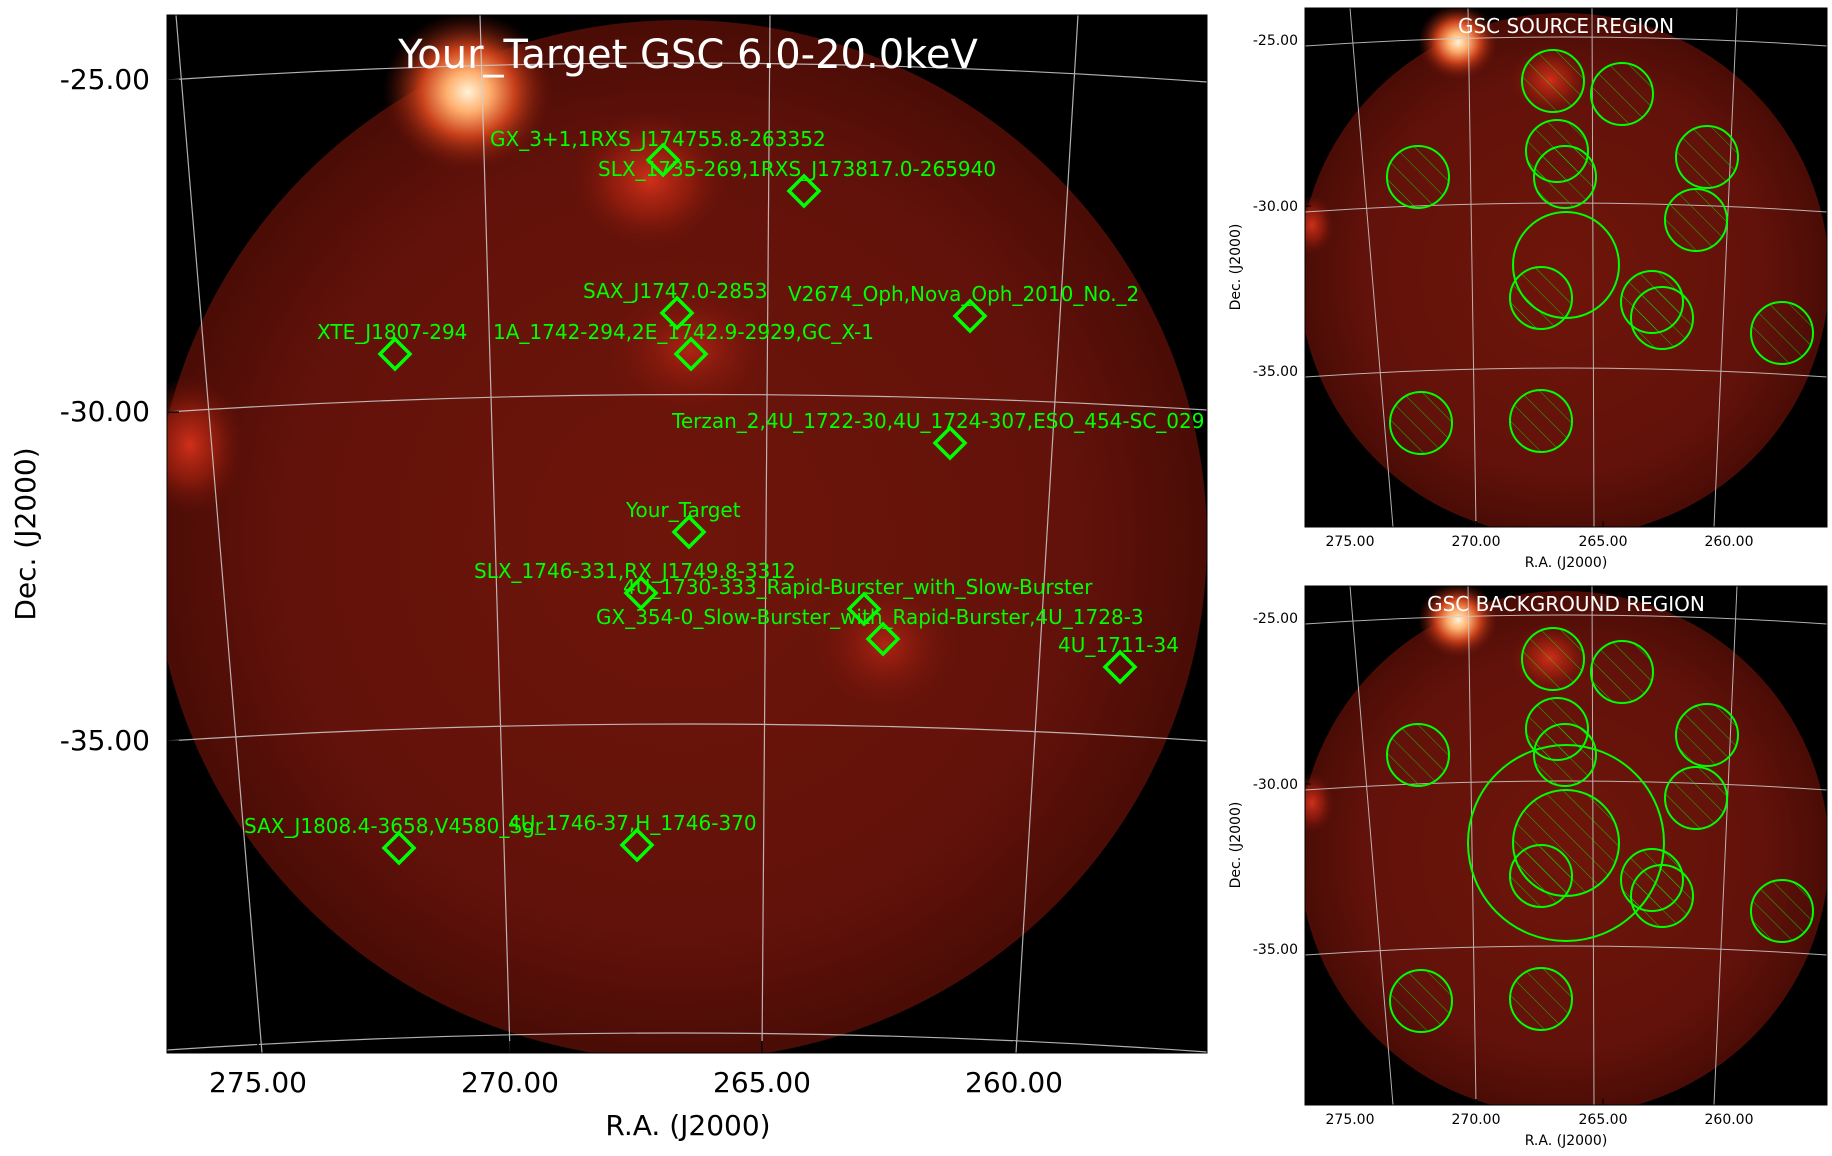 This screenshot has height=1156, width=1832. What do you see at coordinates (1566, 843) in the screenshot?
I see `background-extraction-circle` at bounding box center [1566, 843].